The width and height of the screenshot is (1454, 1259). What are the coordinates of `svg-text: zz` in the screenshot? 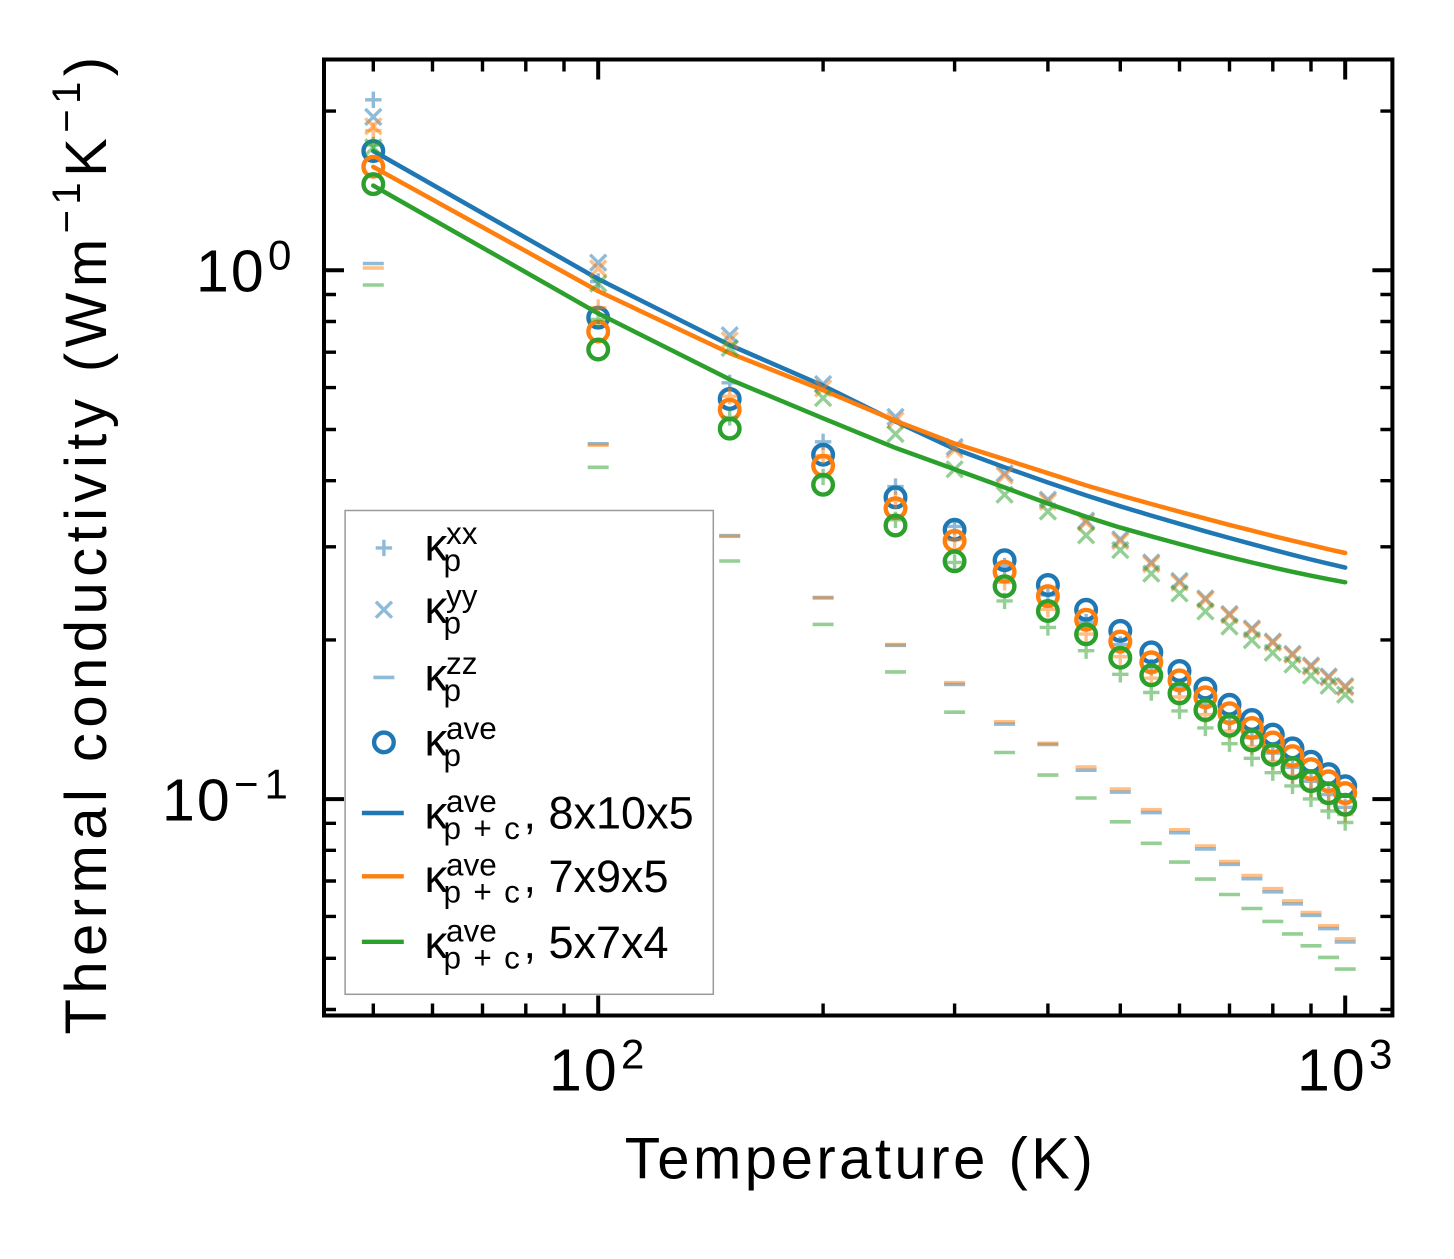 It's located at (462, 663).